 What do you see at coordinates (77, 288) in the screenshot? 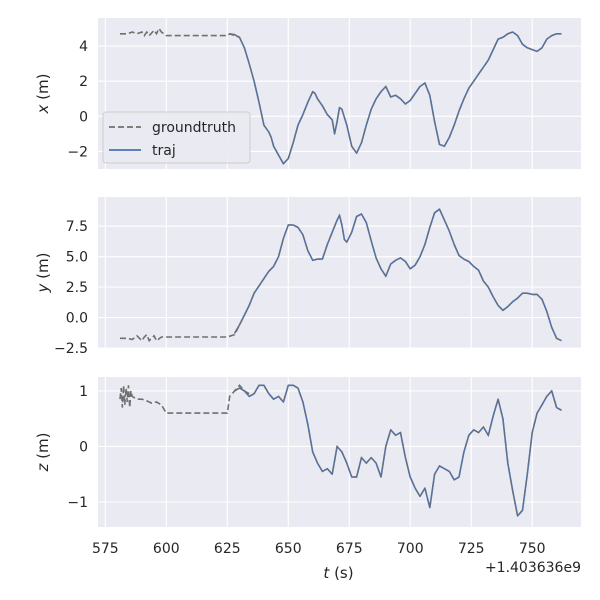
I see `y-tick-label: 2.5` at bounding box center [77, 288].